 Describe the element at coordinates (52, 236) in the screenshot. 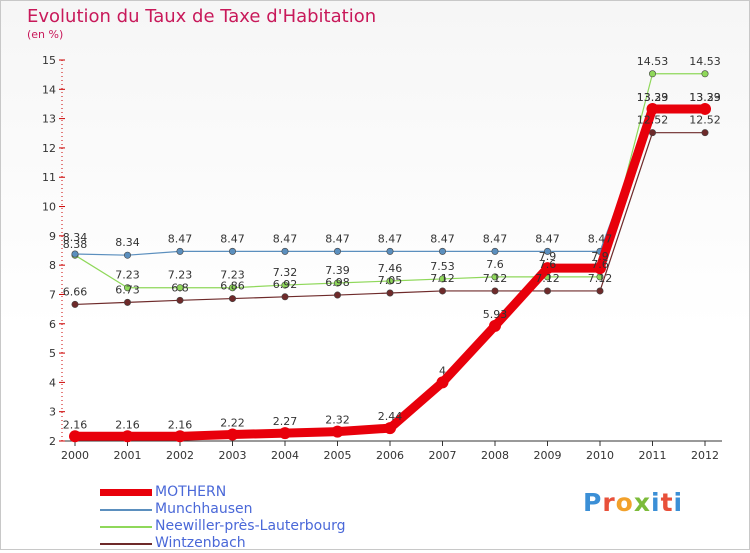

I see `y-tick-label: 9` at that location.